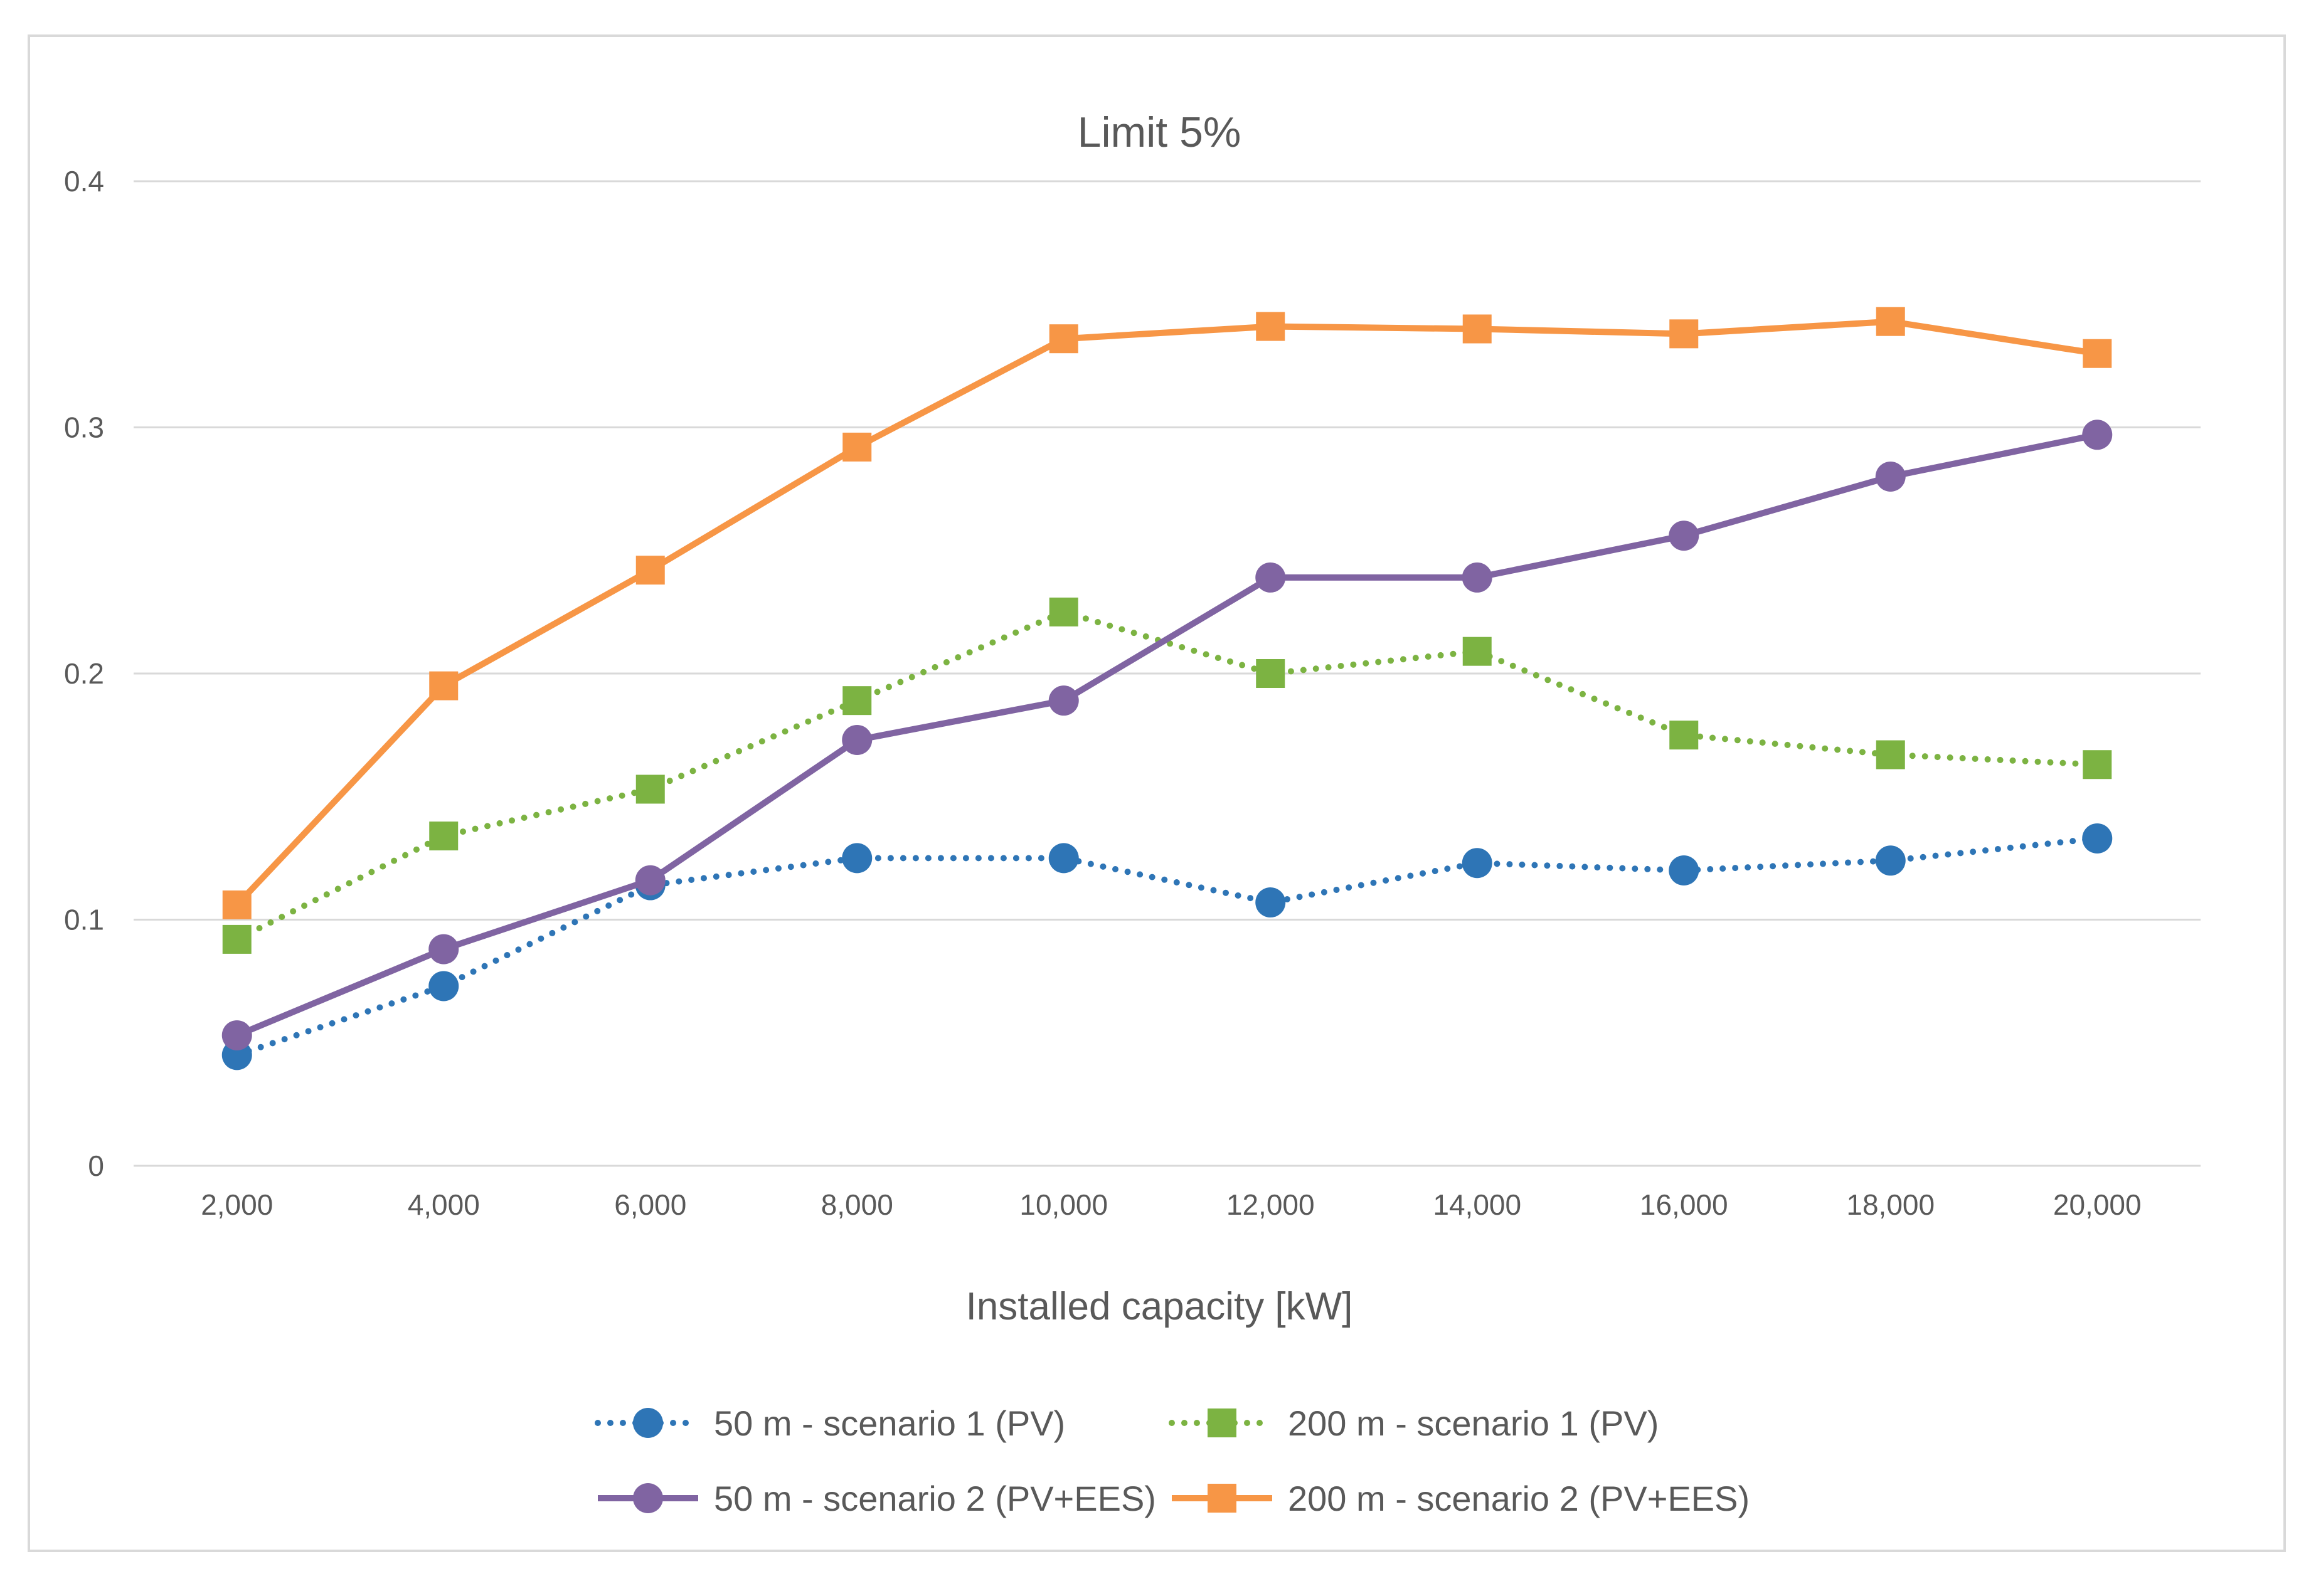 The height and width of the screenshot is (1596, 2316). What do you see at coordinates (1684, 1204) in the screenshot?
I see `x-tick-label: 16,000` at bounding box center [1684, 1204].